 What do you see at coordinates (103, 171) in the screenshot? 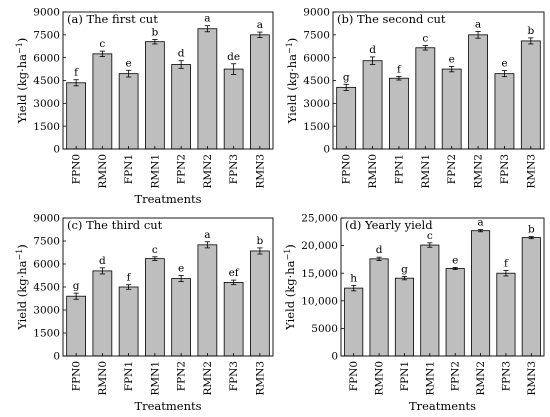
I see `x-tick-label: RMN0` at bounding box center [103, 171].